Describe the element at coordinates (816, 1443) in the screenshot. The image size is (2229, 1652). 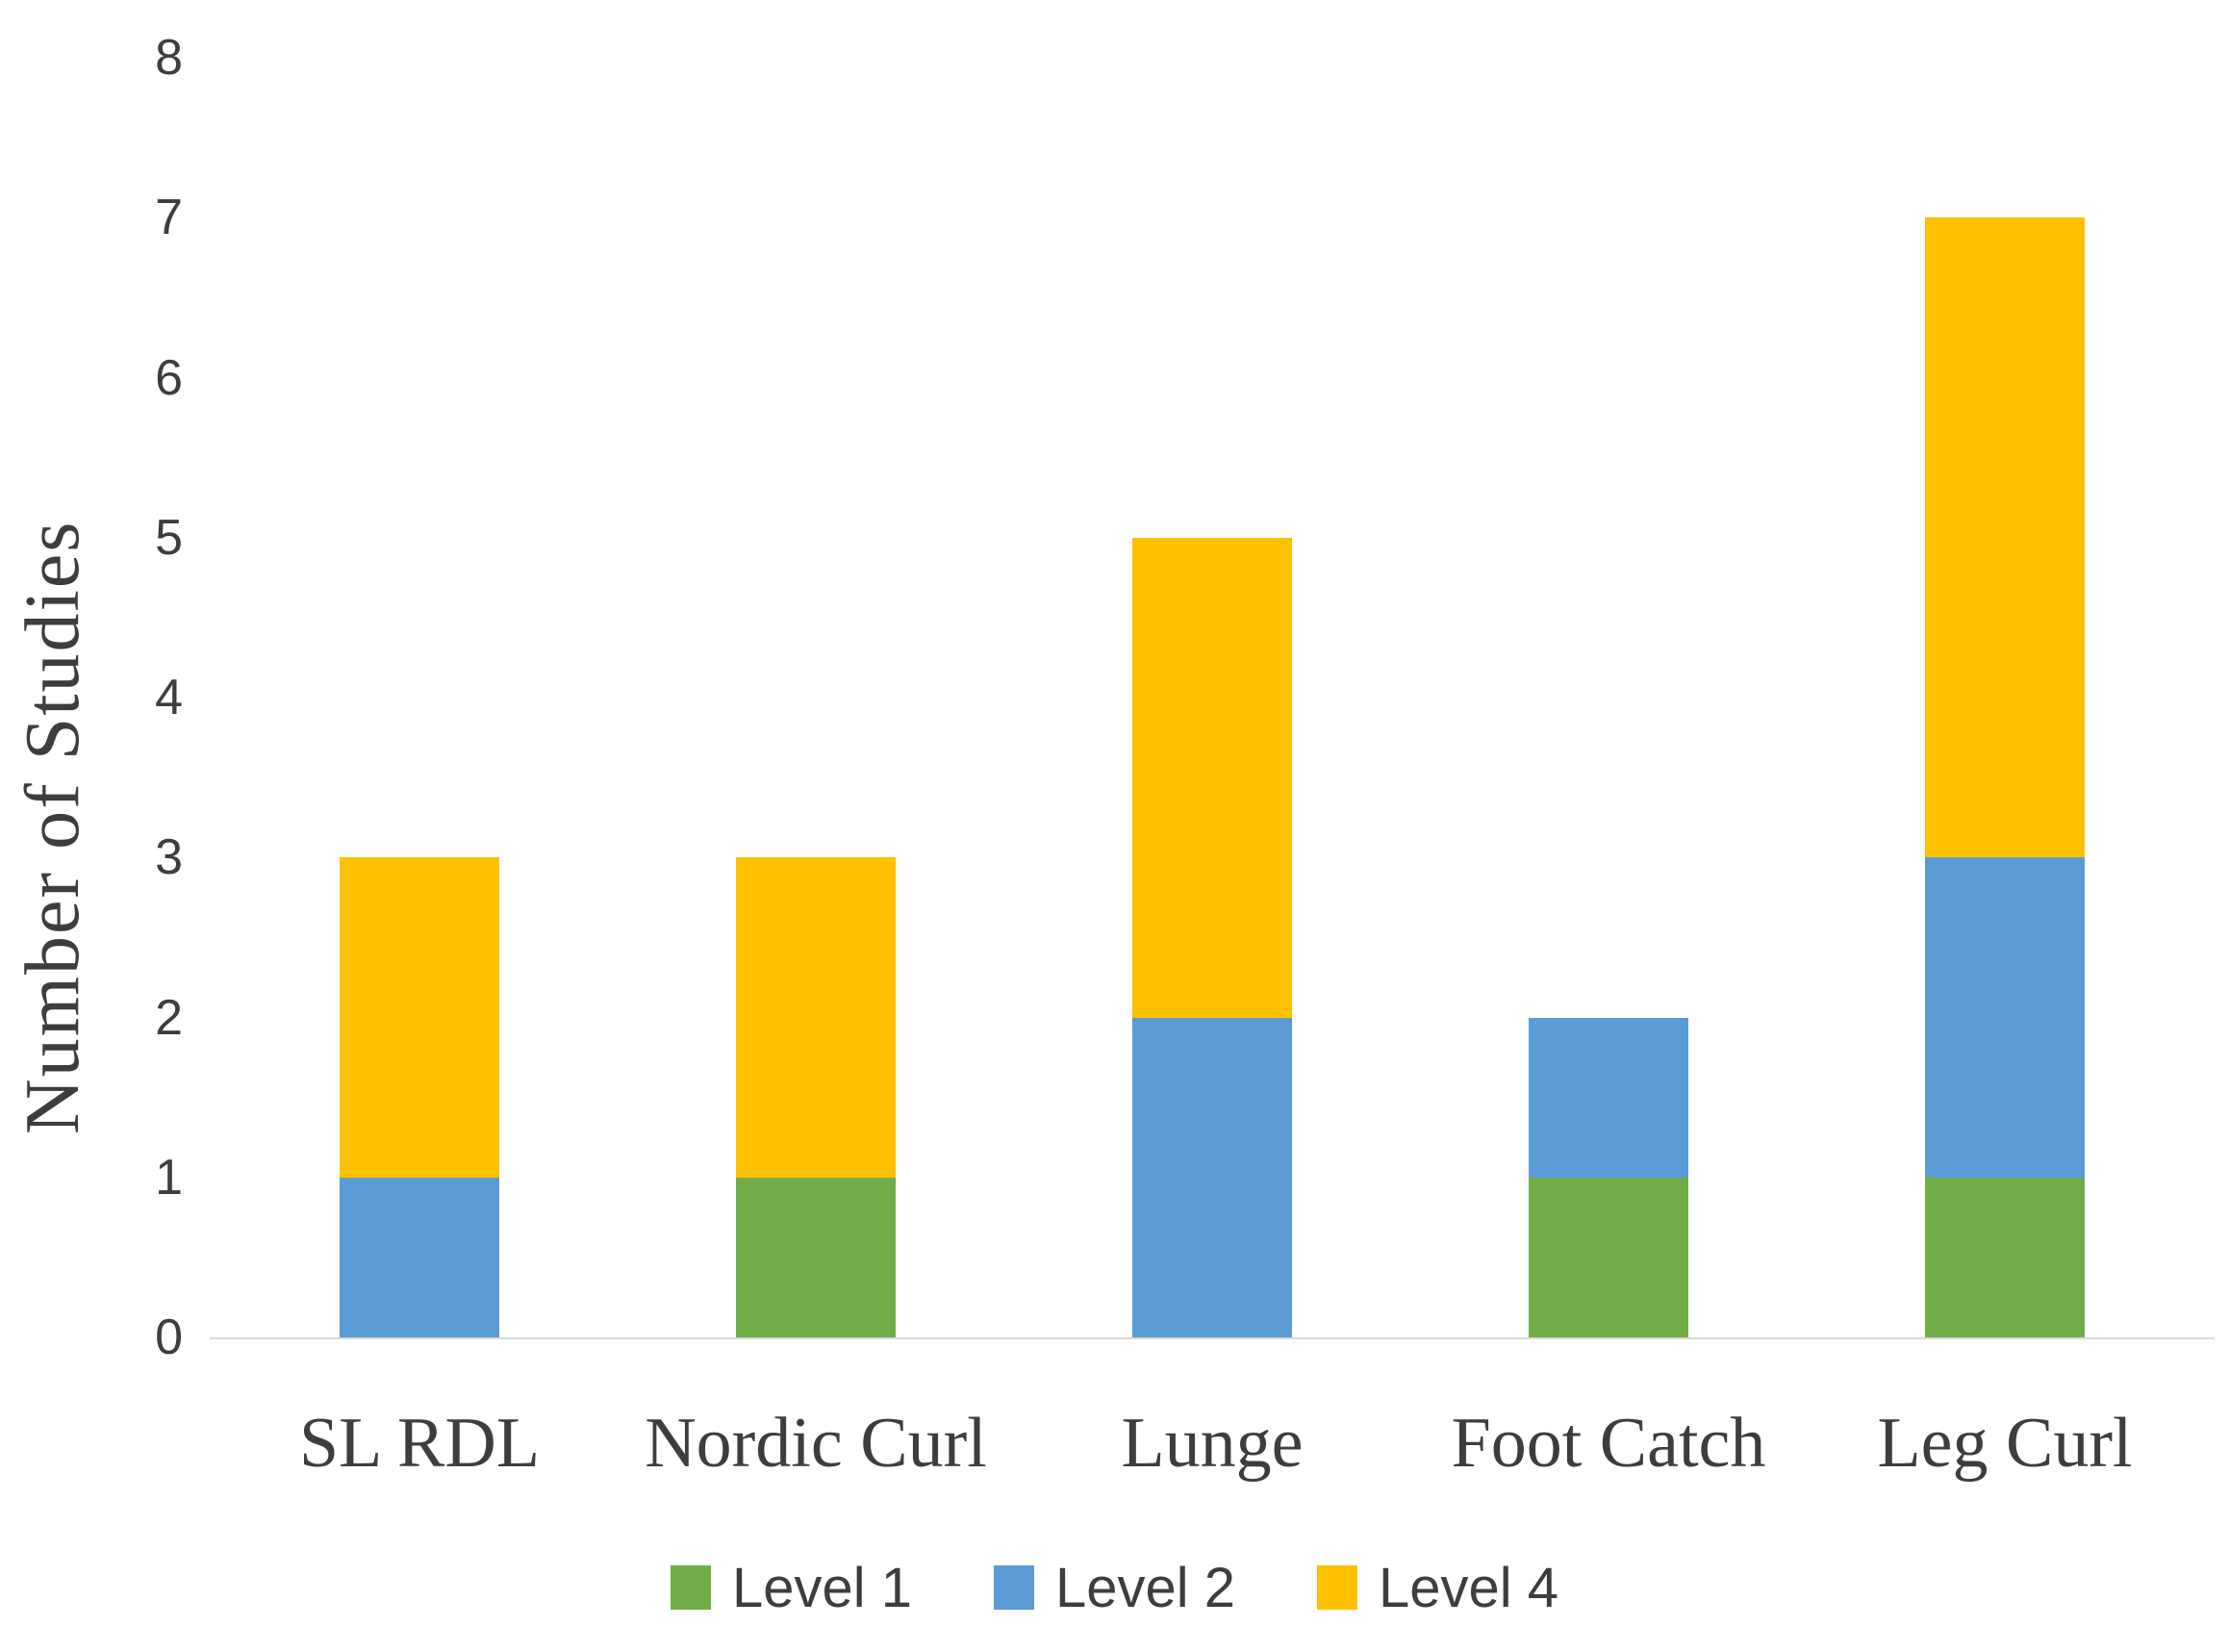
I see `x-category-label: Nordic Curl` at that location.